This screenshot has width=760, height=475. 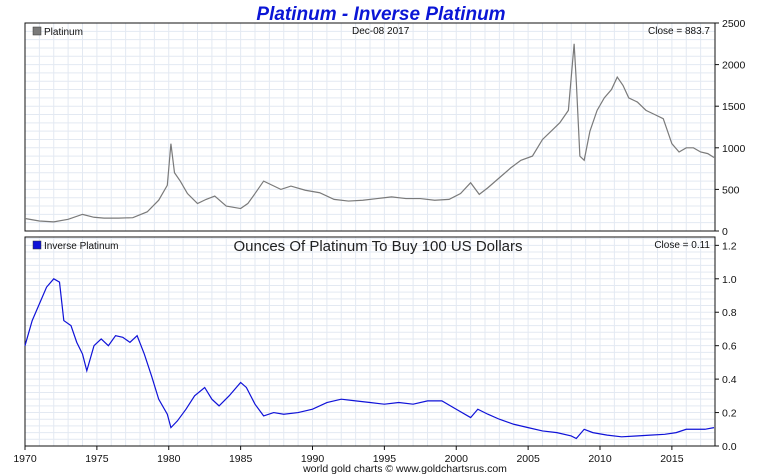 What do you see at coordinates (730, 128) in the screenshot?
I see `platinum-y-axis: 0 500 1000 1500 2000 2500` at bounding box center [730, 128].